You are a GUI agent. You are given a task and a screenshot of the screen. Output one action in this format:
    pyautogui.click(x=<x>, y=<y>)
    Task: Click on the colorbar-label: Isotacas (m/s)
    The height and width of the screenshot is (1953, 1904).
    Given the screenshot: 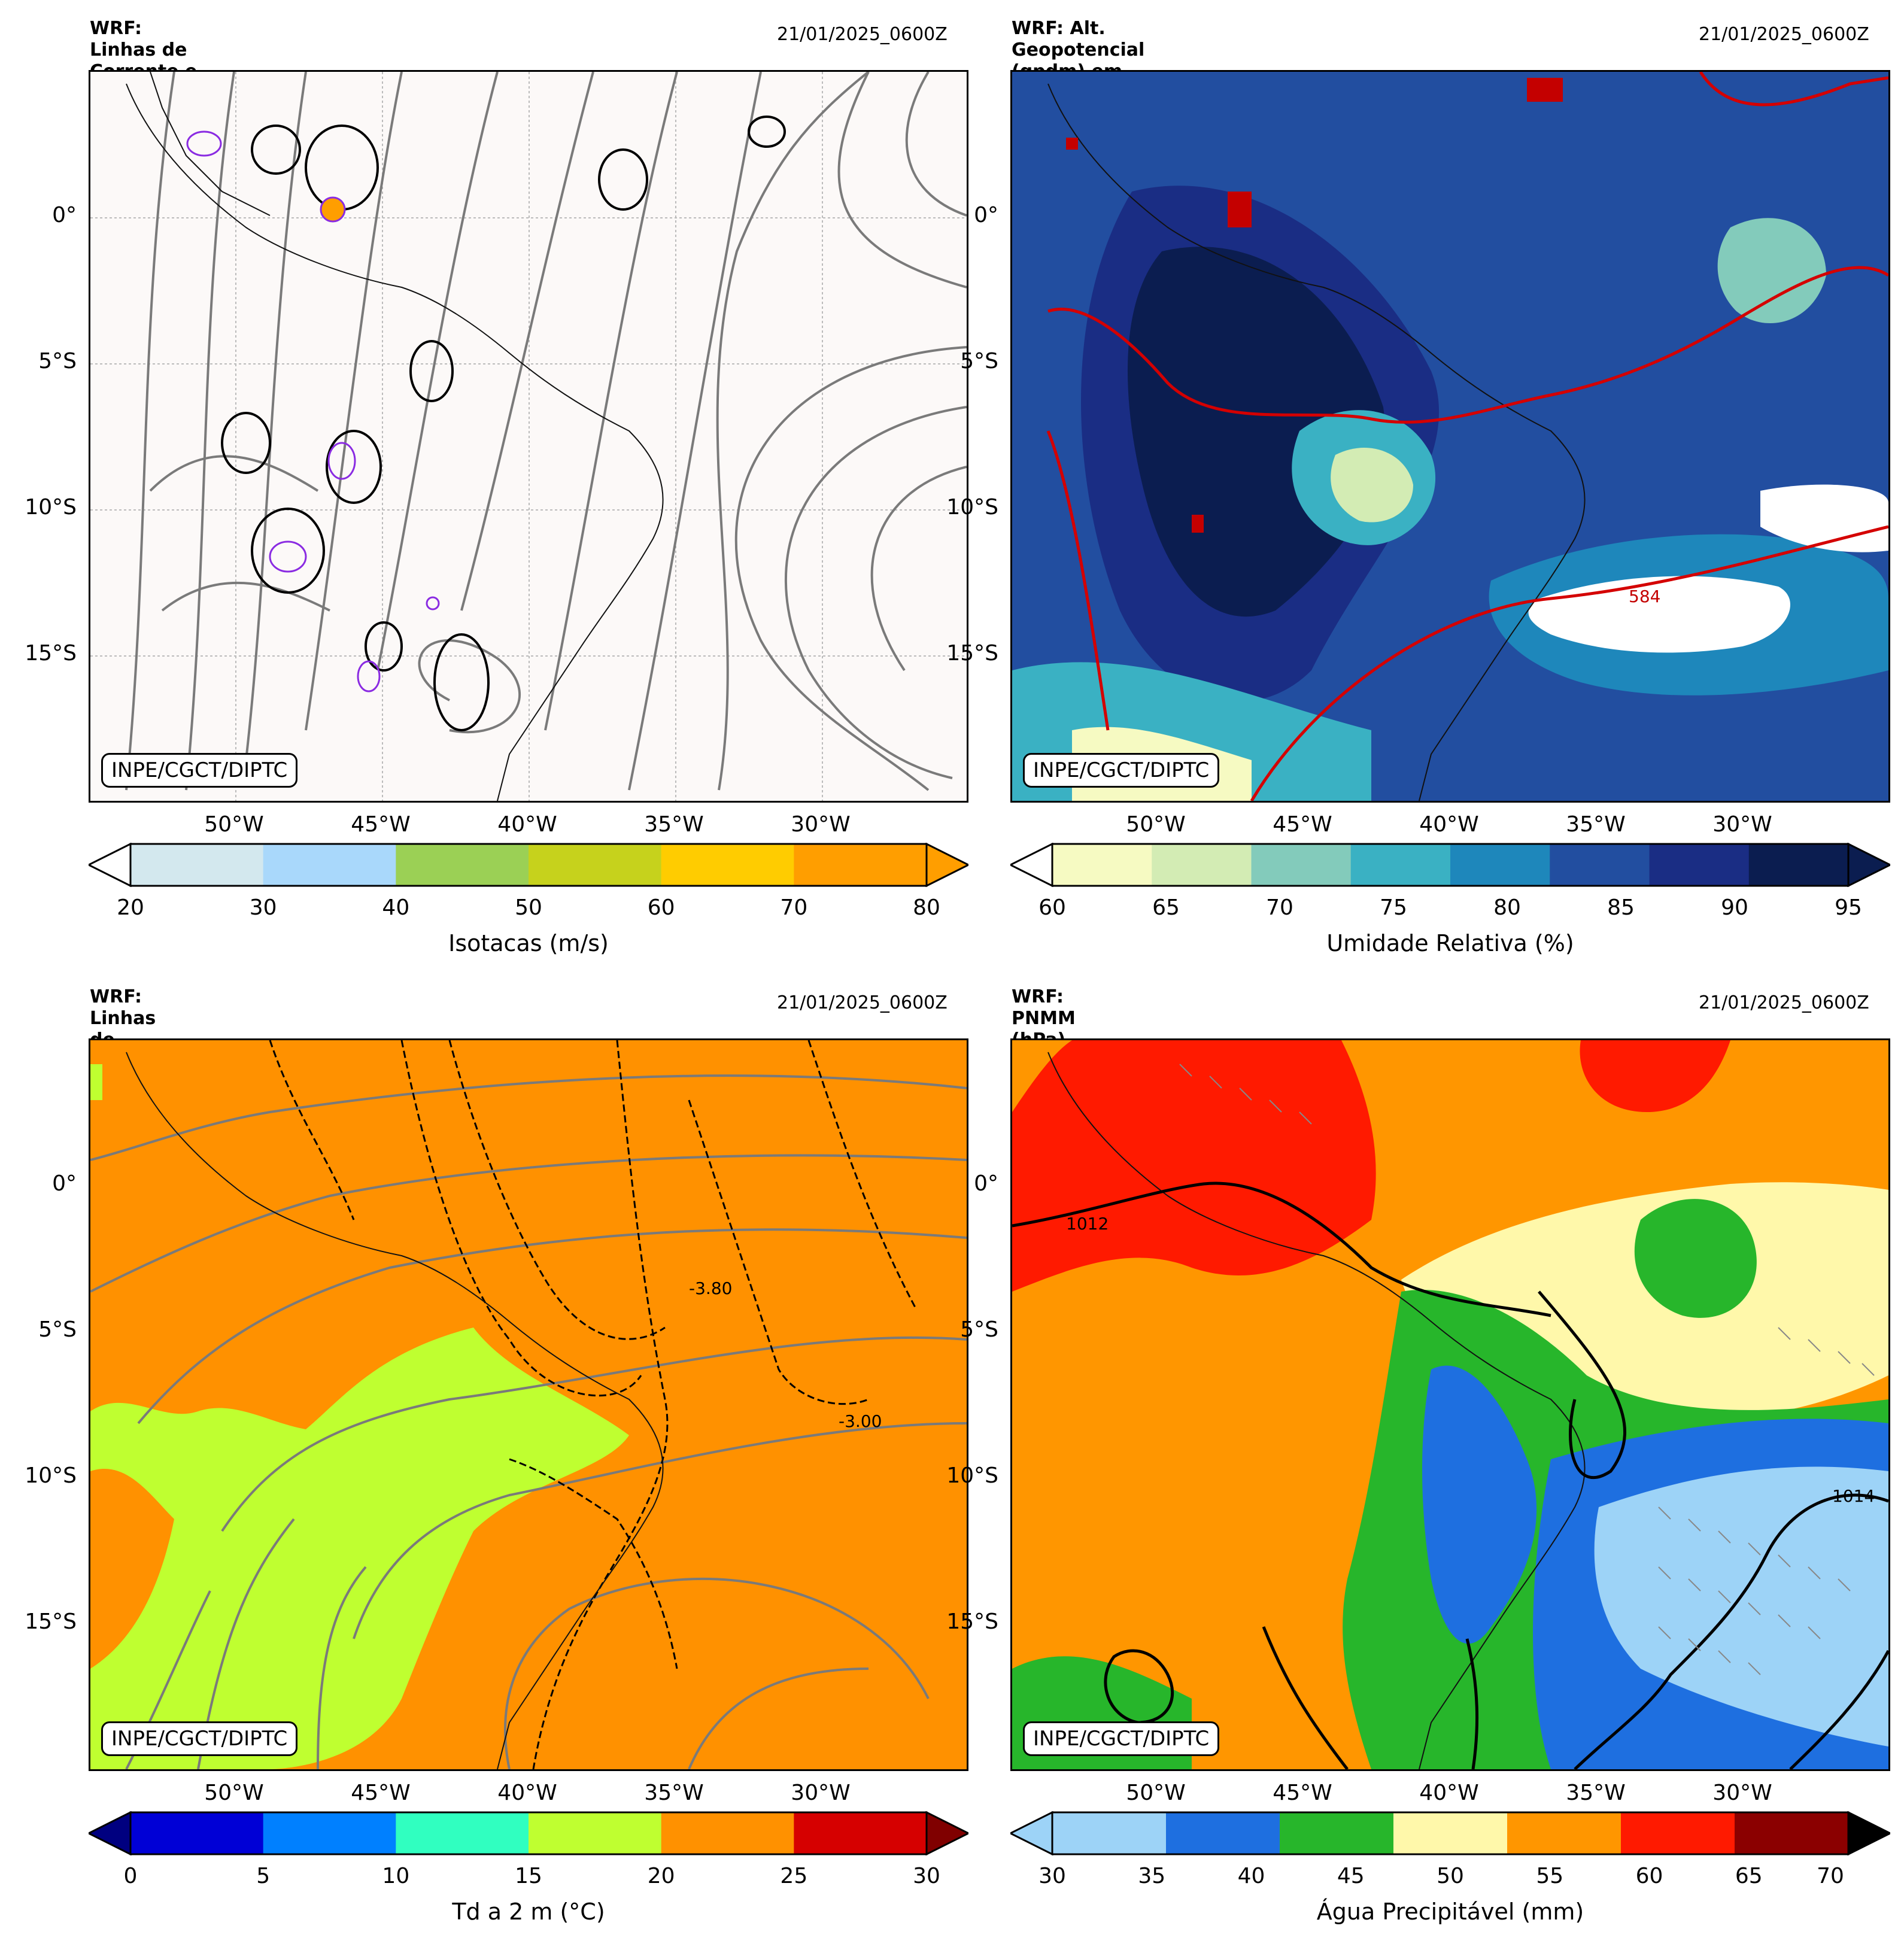 What is the action you would take?
    pyautogui.click(x=528, y=943)
    